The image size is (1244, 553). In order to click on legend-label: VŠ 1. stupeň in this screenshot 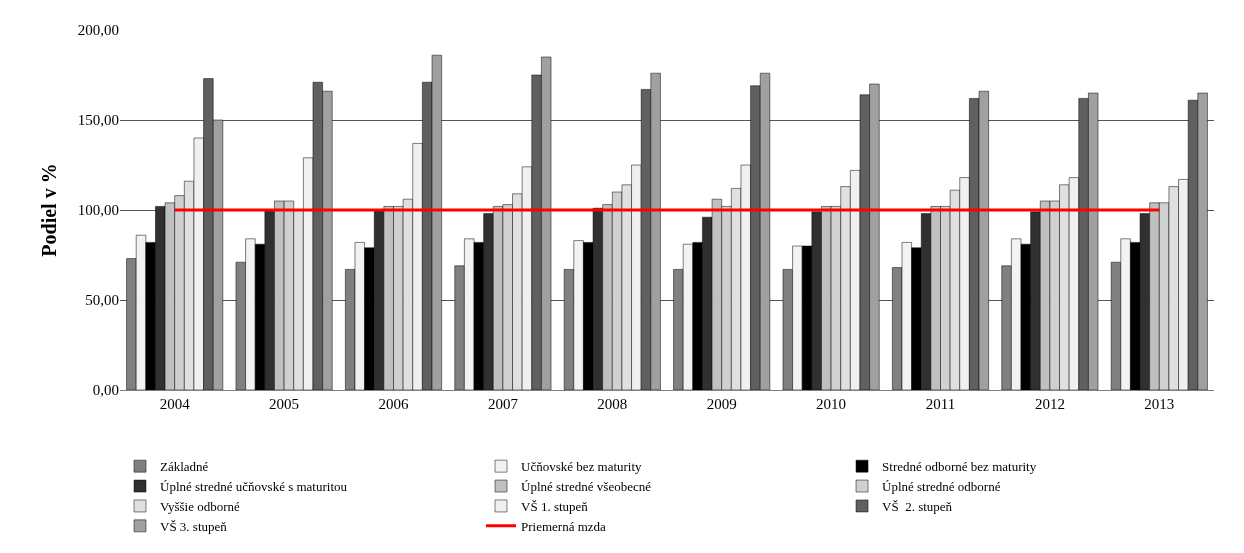, I will do `click(555, 507)`.